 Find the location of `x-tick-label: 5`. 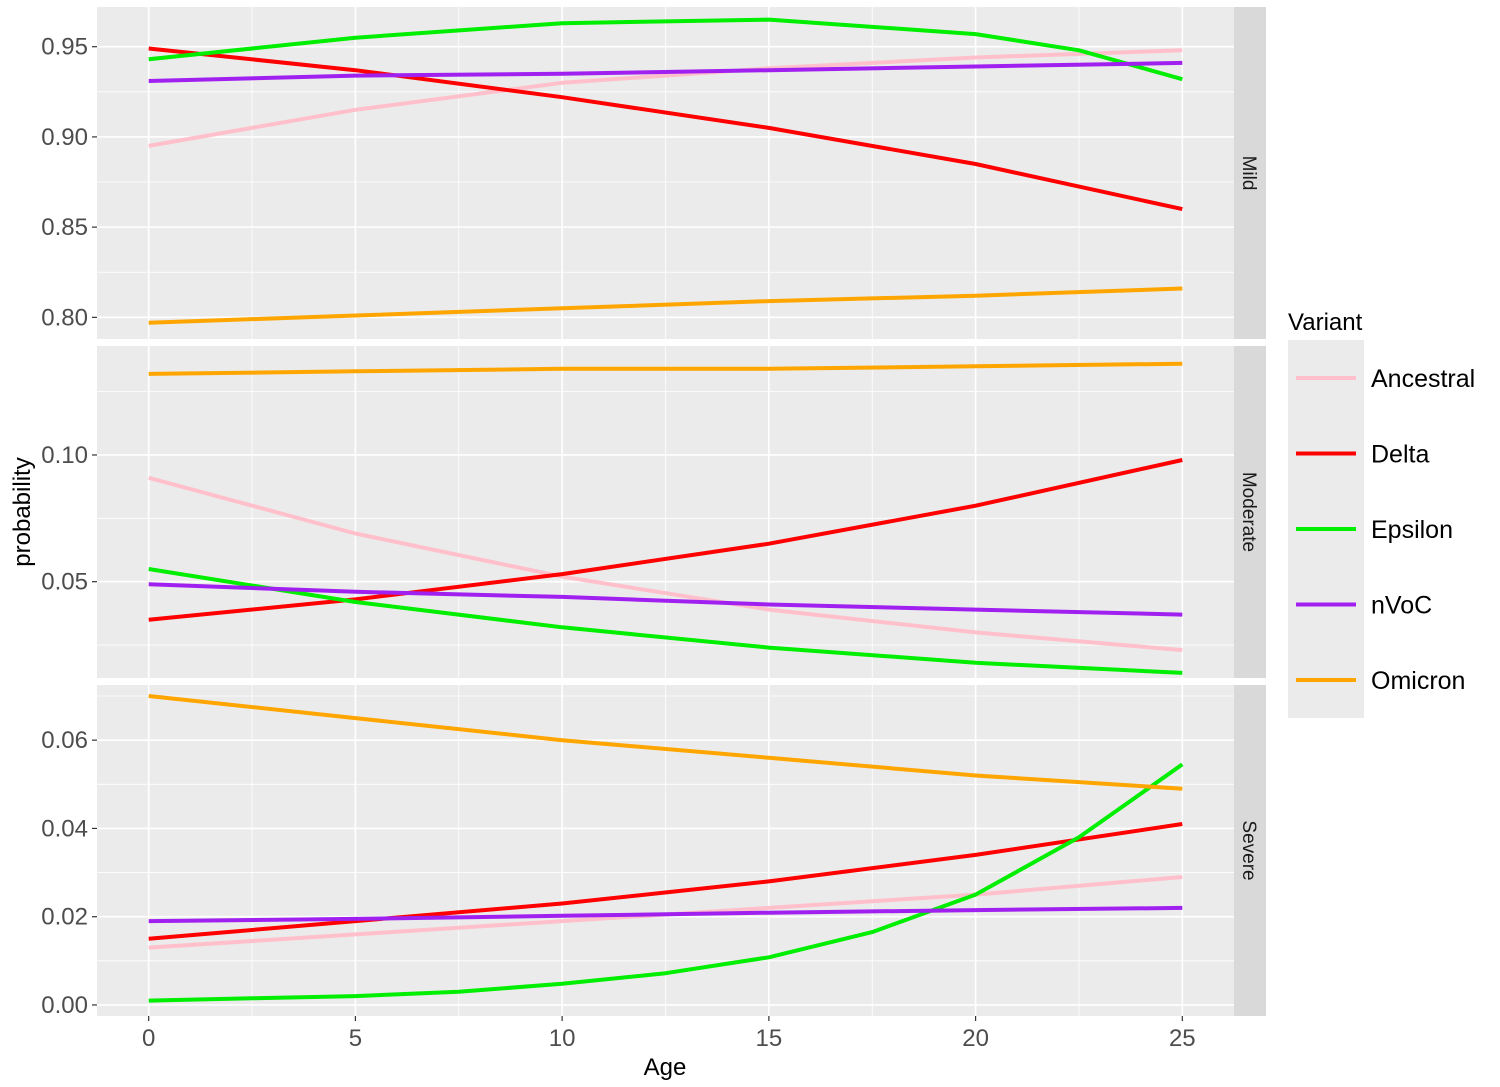

x-tick-label: 5 is located at coordinates (355, 1038).